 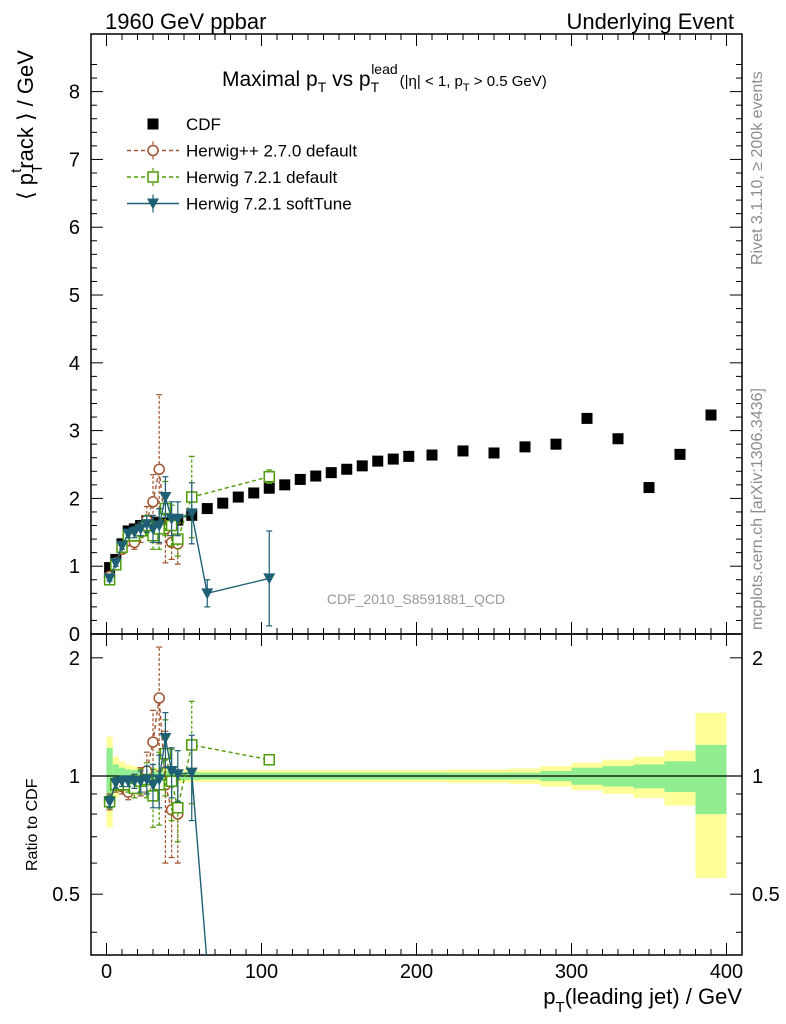 I want to click on header-left: 1960 GeV ppbar, so click(x=185, y=21).